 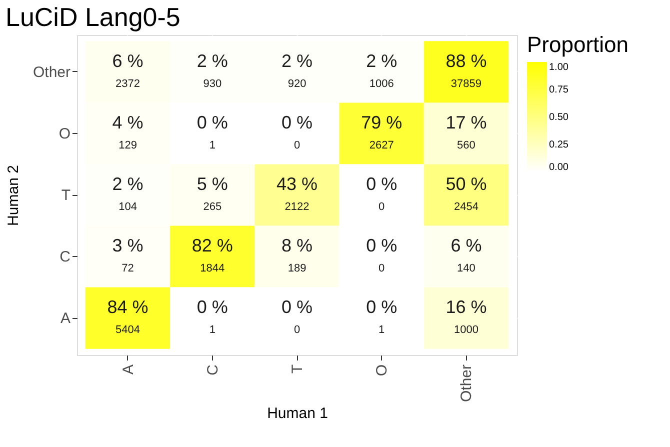 What do you see at coordinates (466, 193) in the screenshot?
I see `text: 50 % 2454` at bounding box center [466, 193].